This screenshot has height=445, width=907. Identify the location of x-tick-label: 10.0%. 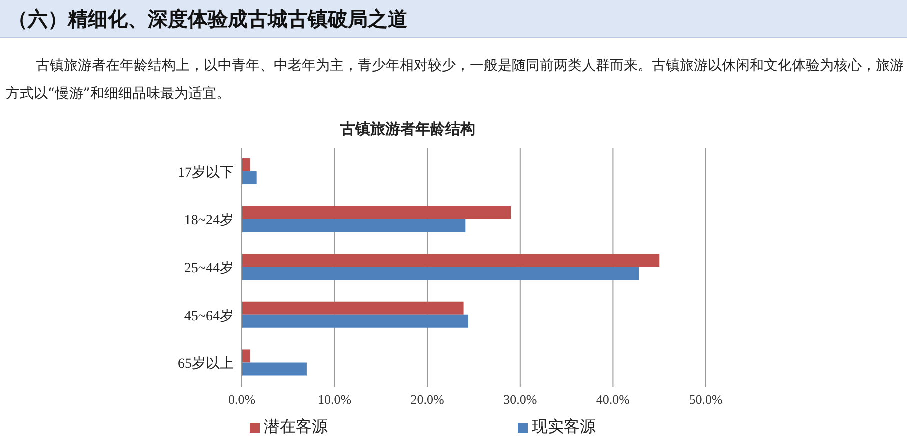
(335, 400).